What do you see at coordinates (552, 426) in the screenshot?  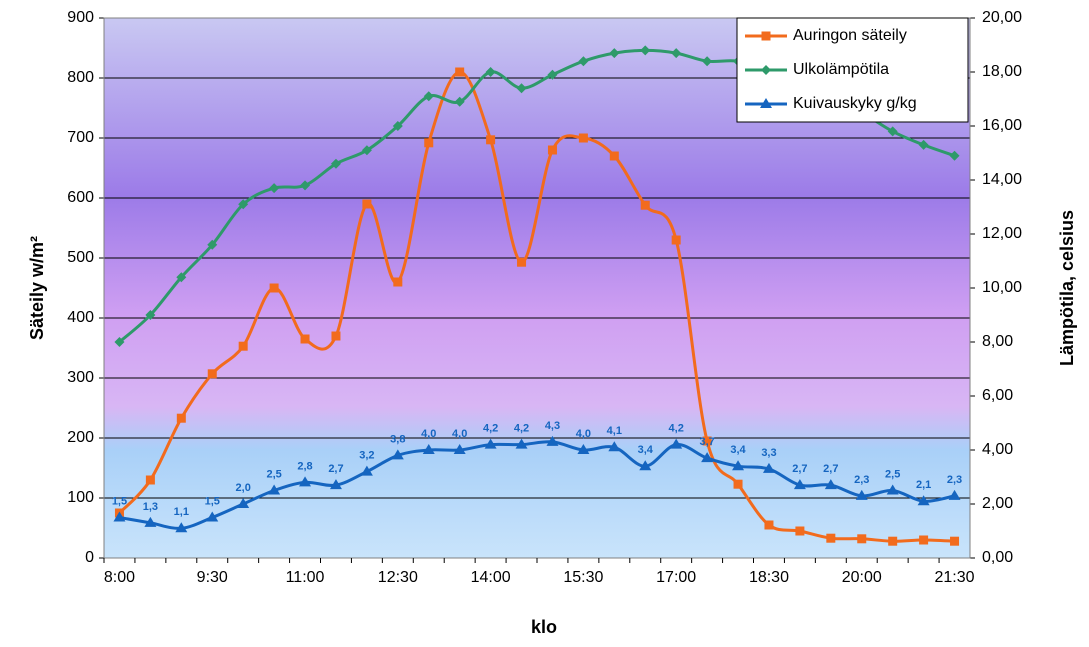 I see `value-label: 4,3` at bounding box center [552, 426].